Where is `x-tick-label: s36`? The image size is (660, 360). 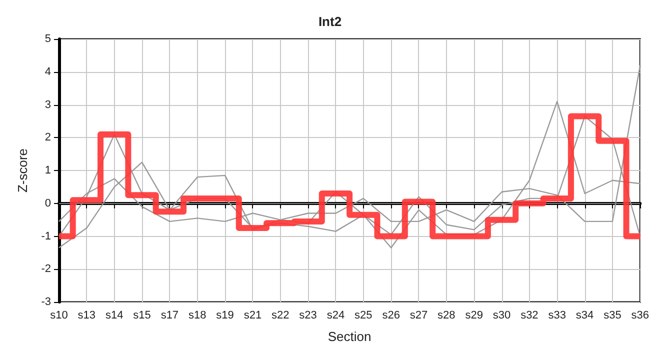
x-tick-label: s36 is located at coordinates (640, 316).